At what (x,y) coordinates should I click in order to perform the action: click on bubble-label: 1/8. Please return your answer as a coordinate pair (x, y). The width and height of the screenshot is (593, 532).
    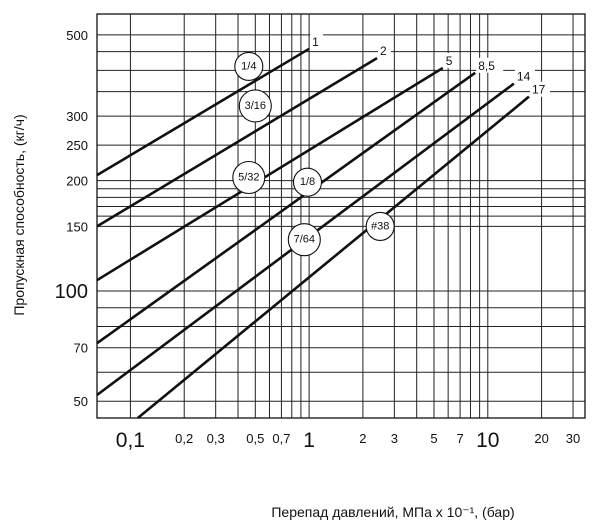
    Looking at the image, I should click on (307, 182).